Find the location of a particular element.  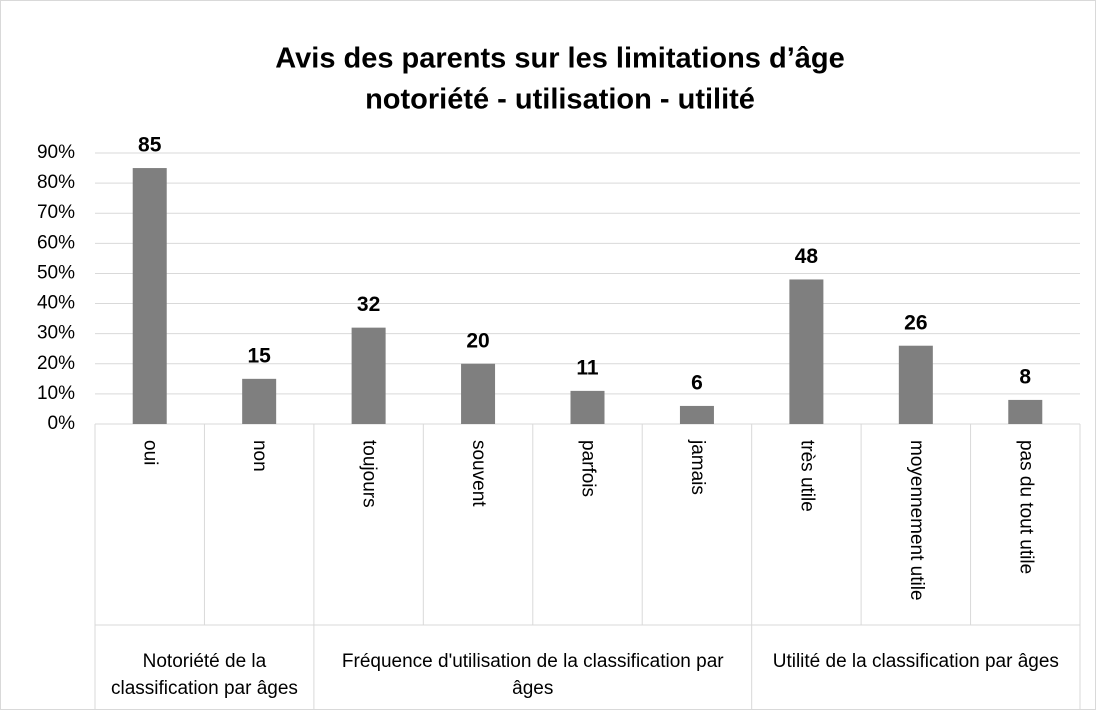

group-label: Notoriété de la classification par âges is located at coordinates (204, 675).